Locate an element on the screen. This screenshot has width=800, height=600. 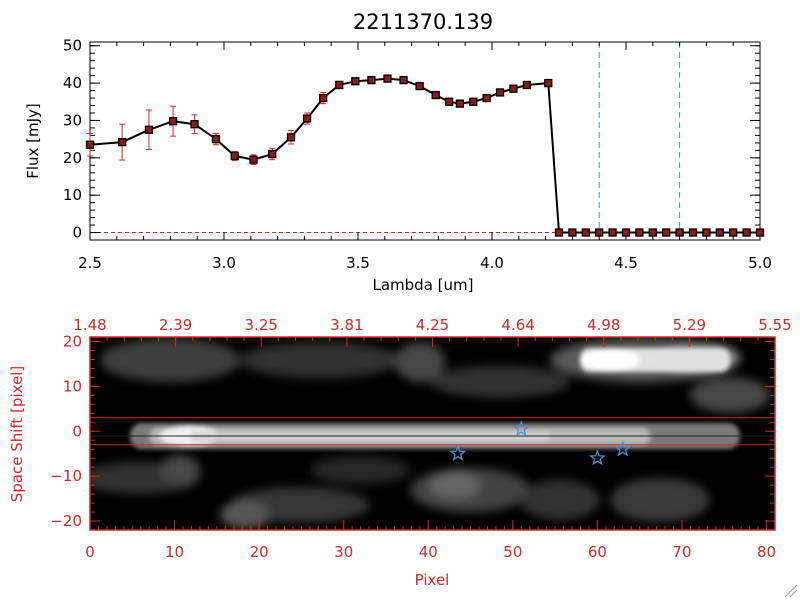
x-tick-label: 4.5 is located at coordinates (626, 263).